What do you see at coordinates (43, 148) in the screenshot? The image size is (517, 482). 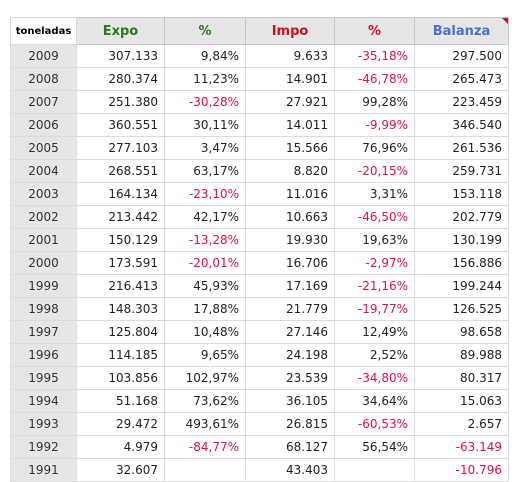 I see `year-cell: 2005` at bounding box center [43, 148].